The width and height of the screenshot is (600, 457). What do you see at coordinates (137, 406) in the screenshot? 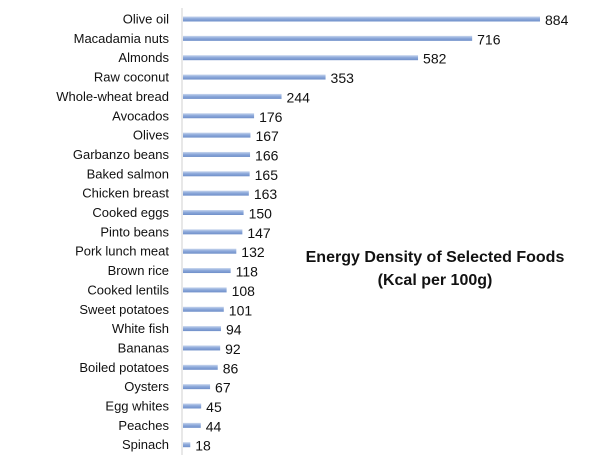
I see `category-label: Egg whites` at bounding box center [137, 406].